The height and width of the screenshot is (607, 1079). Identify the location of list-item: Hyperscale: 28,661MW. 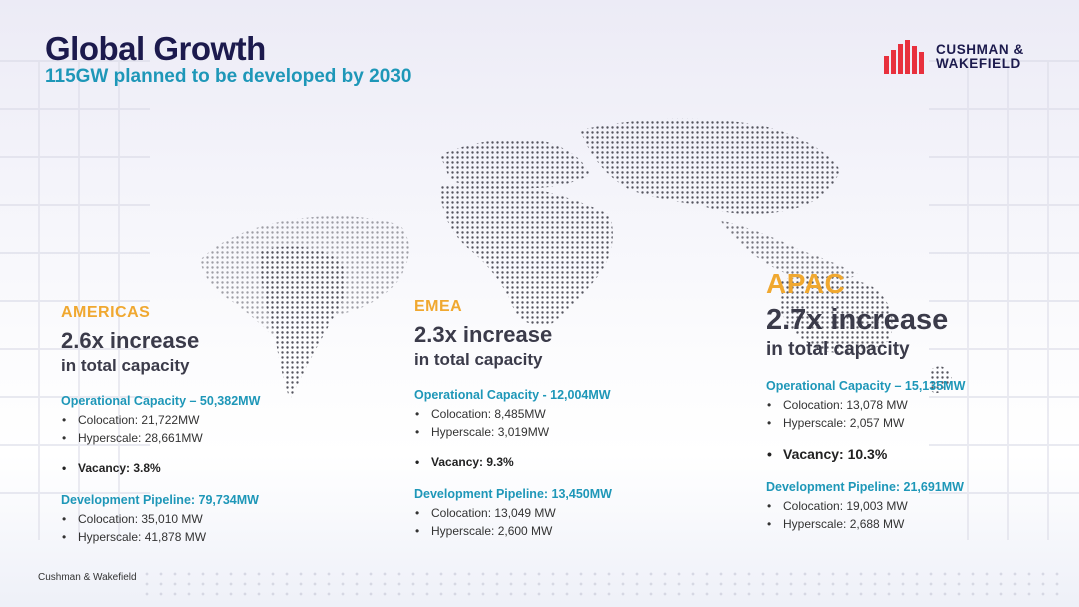
(201, 438).